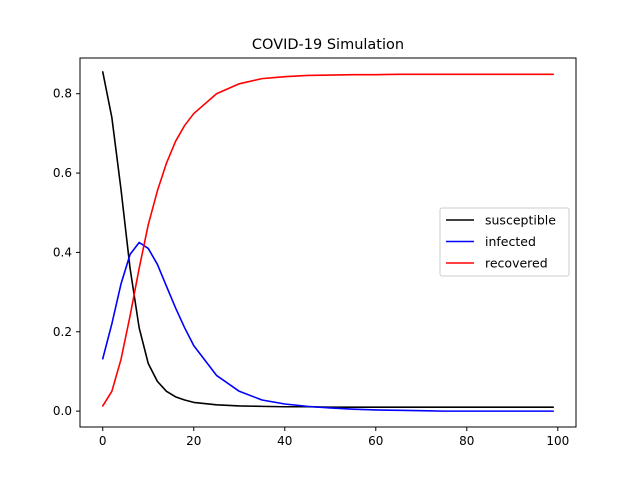 Image resolution: width=640 pixels, height=480 pixels. I want to click on y-axis: 0.0 0.2 0.4 0.6 0.8, so click(66, 252).